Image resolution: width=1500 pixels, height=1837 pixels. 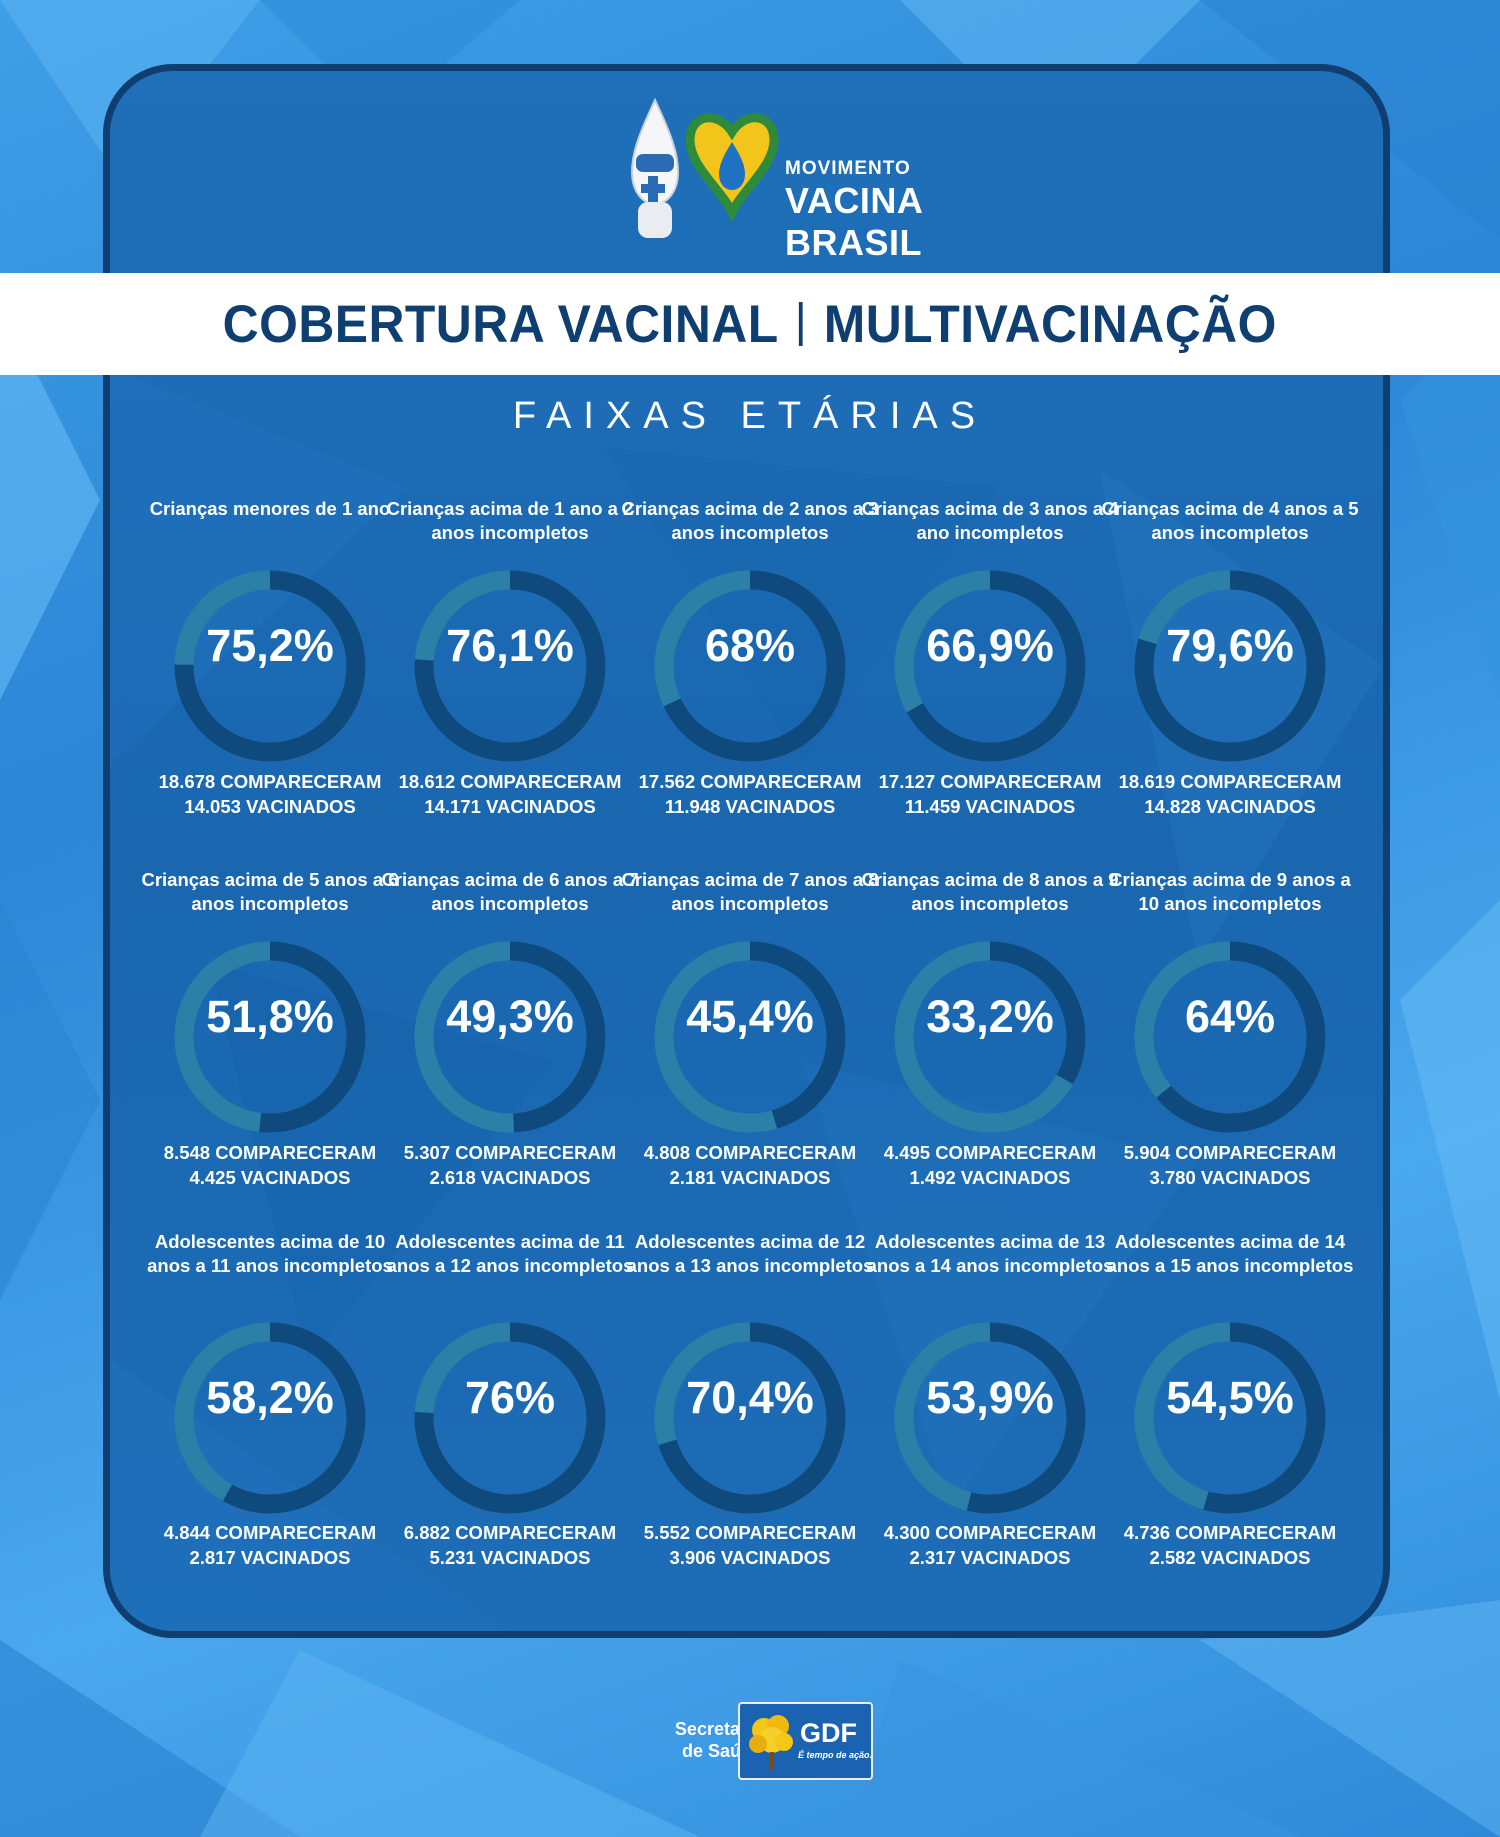 I want to click on group-stats: 18.678 COMPARECERAM 14.053 VACINADOS, so click(x=270, y=794).